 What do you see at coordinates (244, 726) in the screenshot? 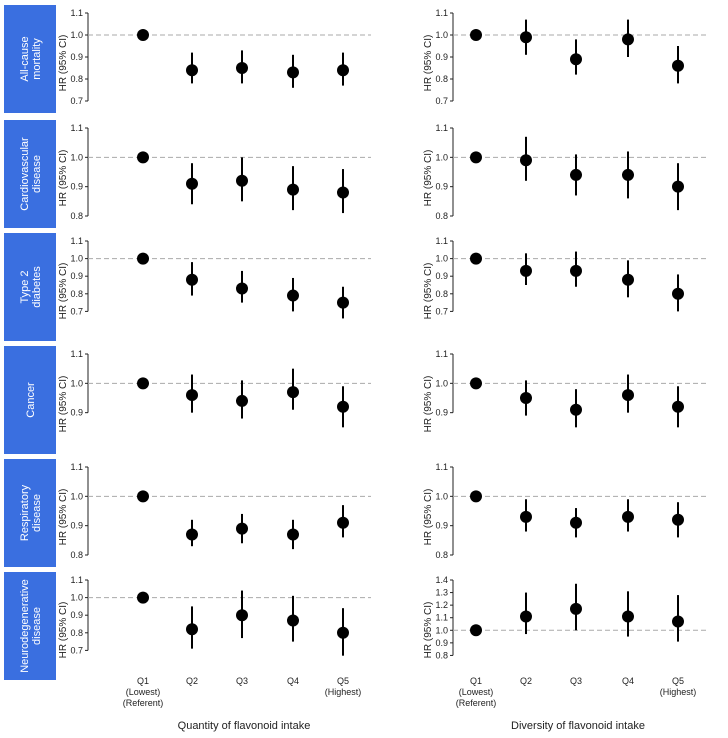
I see `x-axis-label: Quantity of flavonoid intake` at bounding box center [244, 726].